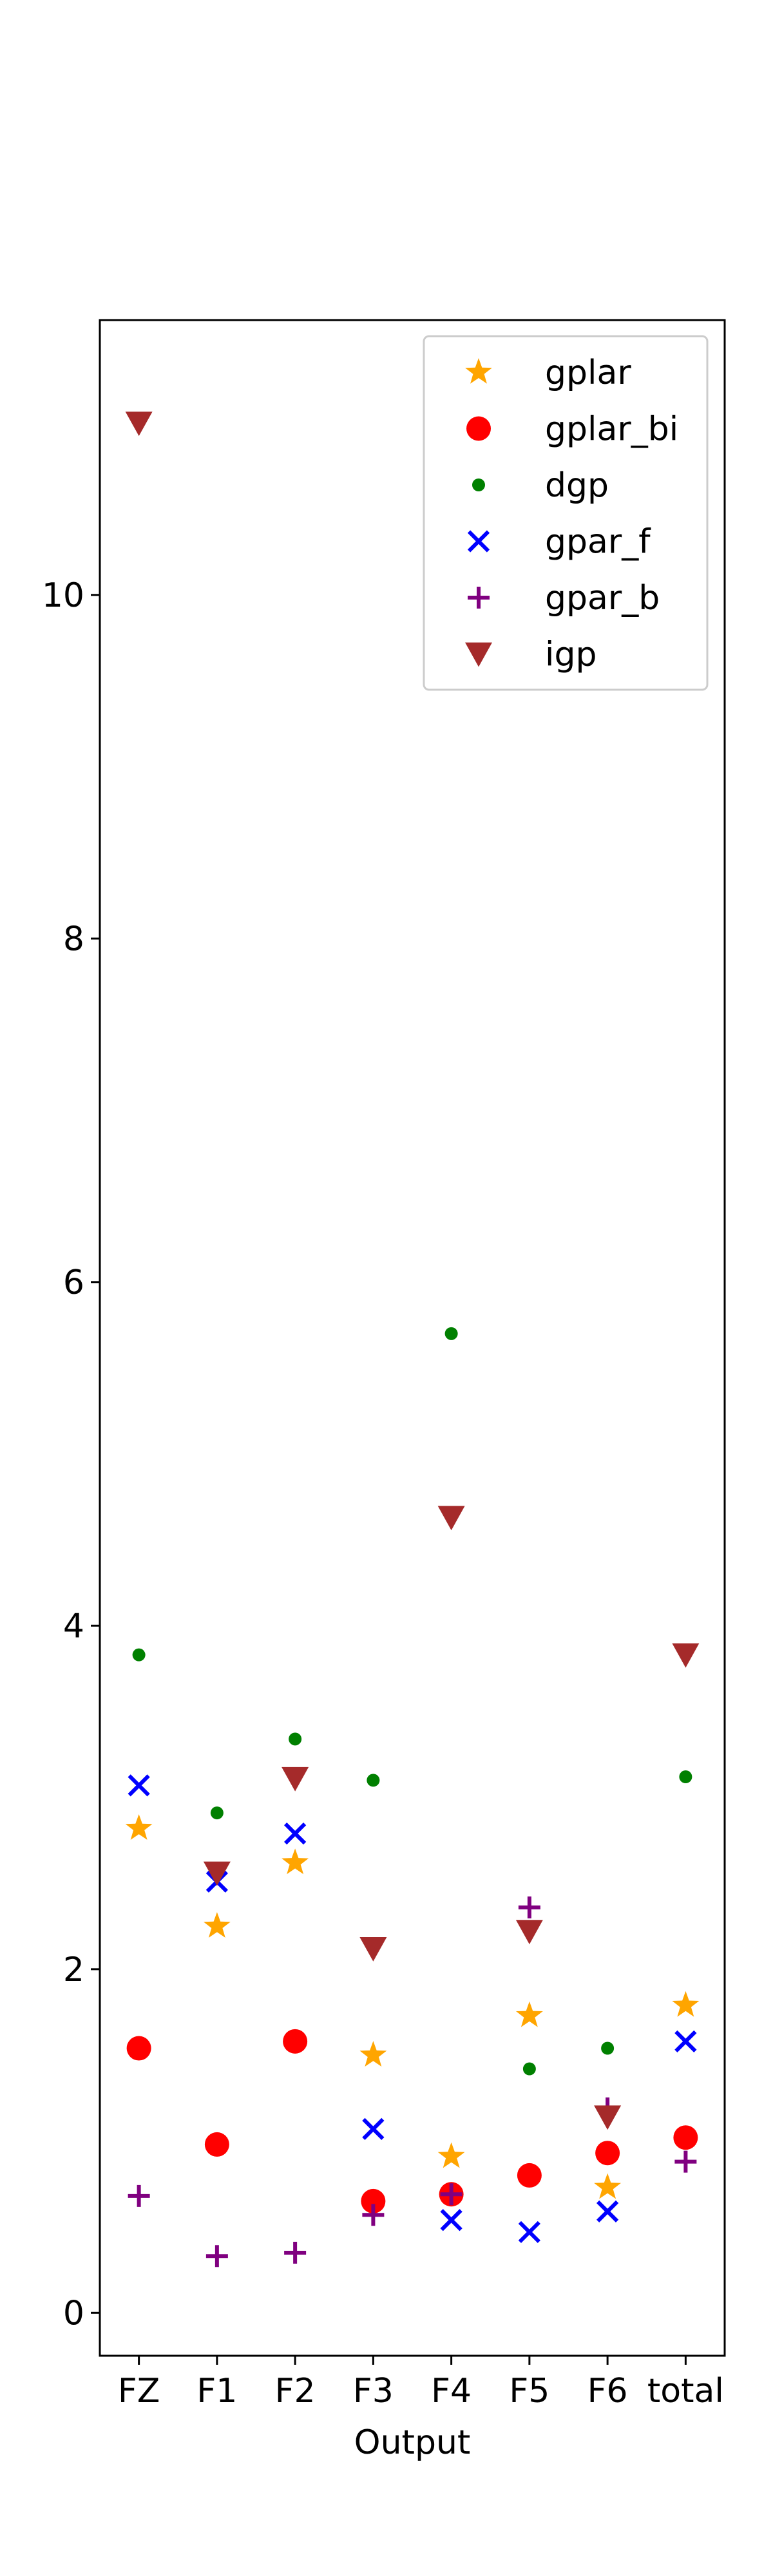 The image size is (773, 2576). Describe the element at coordinates (478, 429) in the screenshot. I see `legend-marker-gplar_bi` at that location.